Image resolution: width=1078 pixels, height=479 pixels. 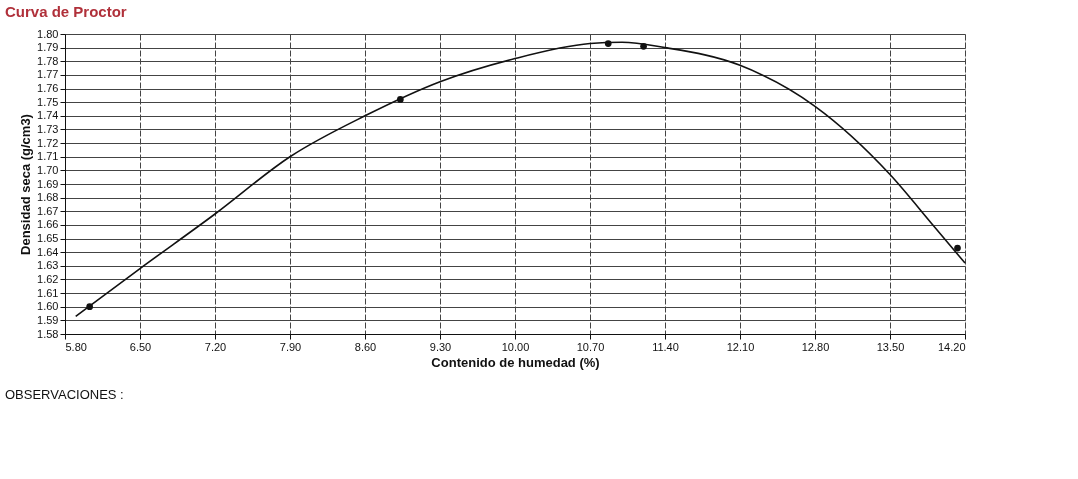 What do you see at coordinates (48, 142) in the screenshot?
I see `y-tick-label: 1.72` at bounding box center [48, 142].